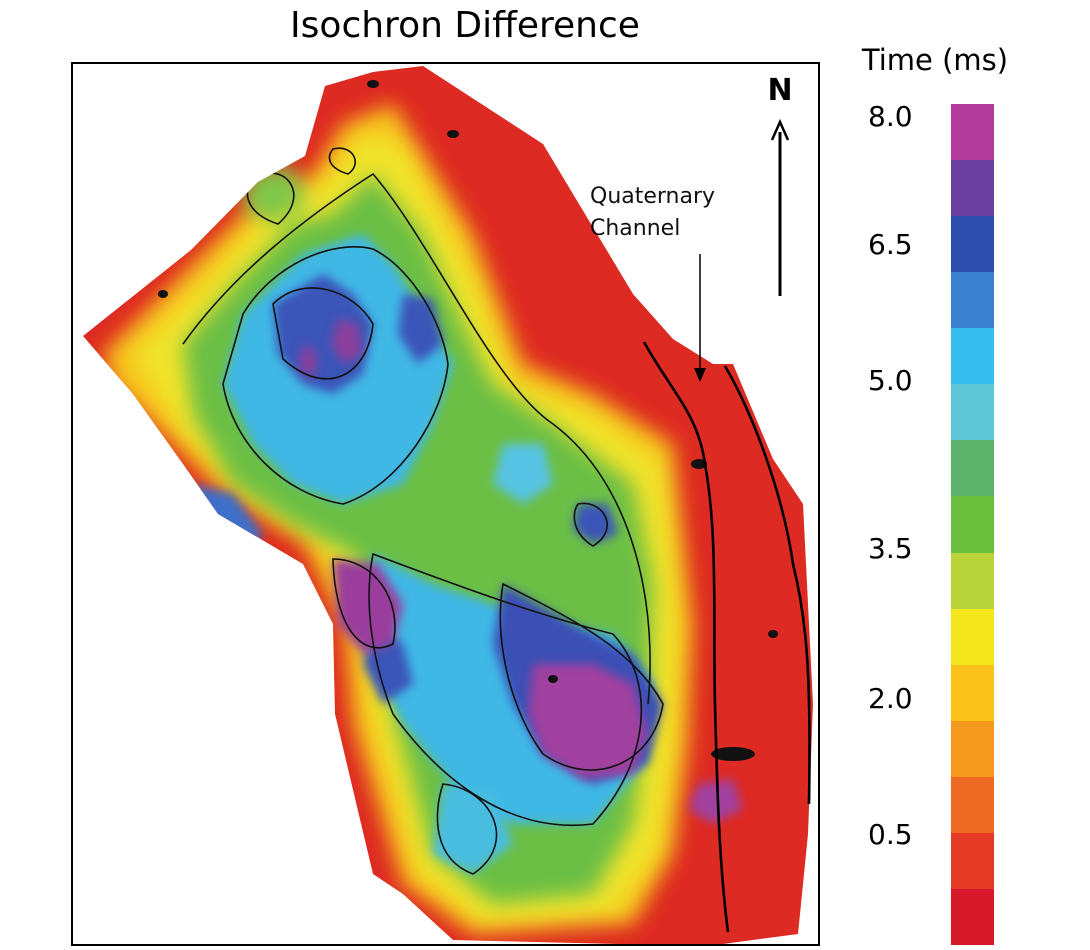  Describe the element at coordinates (726, 637) in the screenshot. I see `channel-boundary-lines` at that location.